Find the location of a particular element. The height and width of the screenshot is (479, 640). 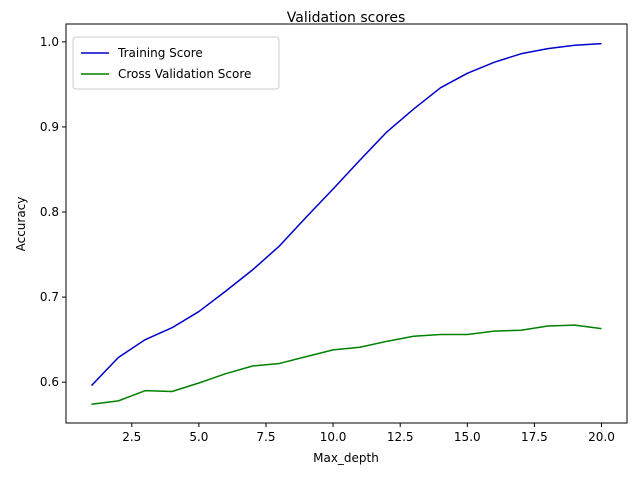

legend: Training Score Cross Validation Score is located at coordinates (176, 63).